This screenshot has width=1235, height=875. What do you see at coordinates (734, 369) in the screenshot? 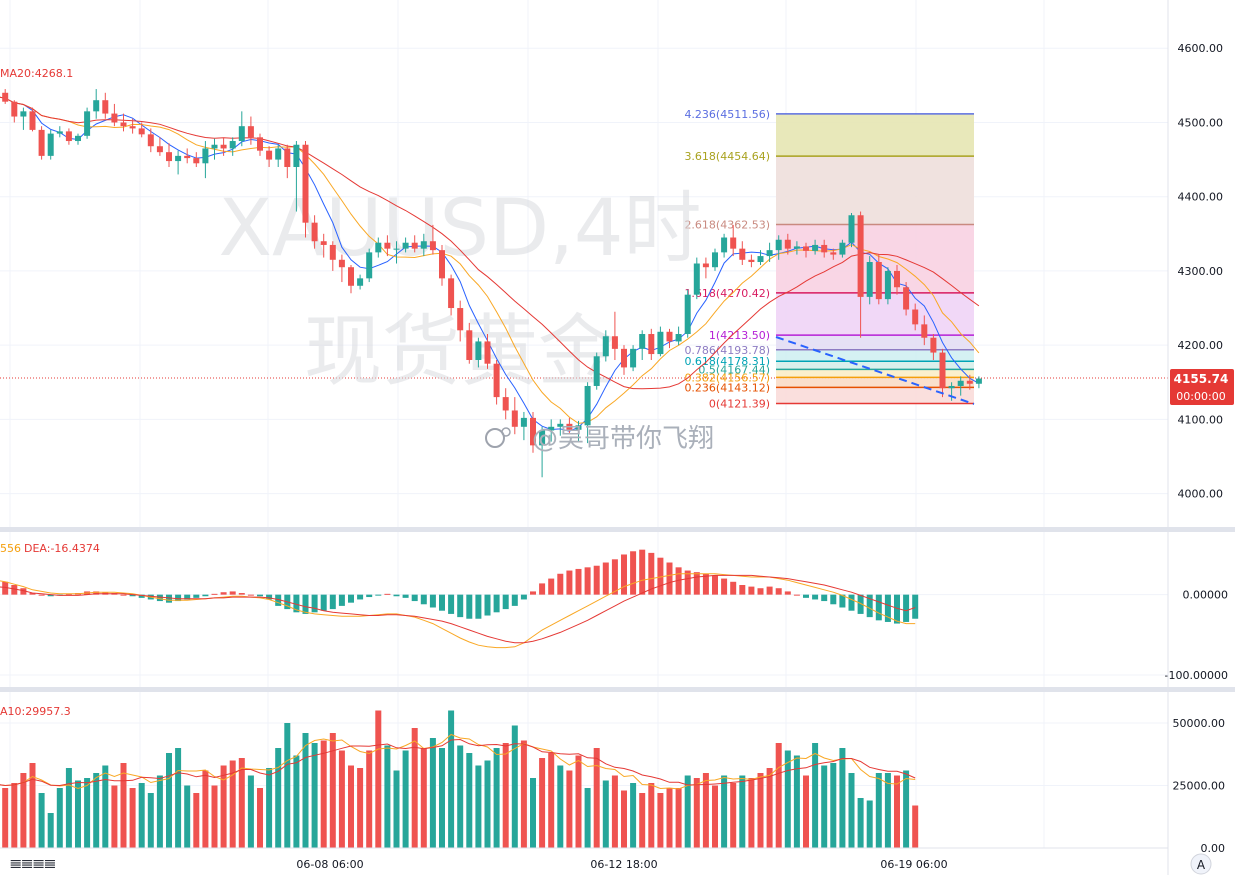
I see `fib-level-label: 0.5(4167.44)` at bounding box center [734, 369].